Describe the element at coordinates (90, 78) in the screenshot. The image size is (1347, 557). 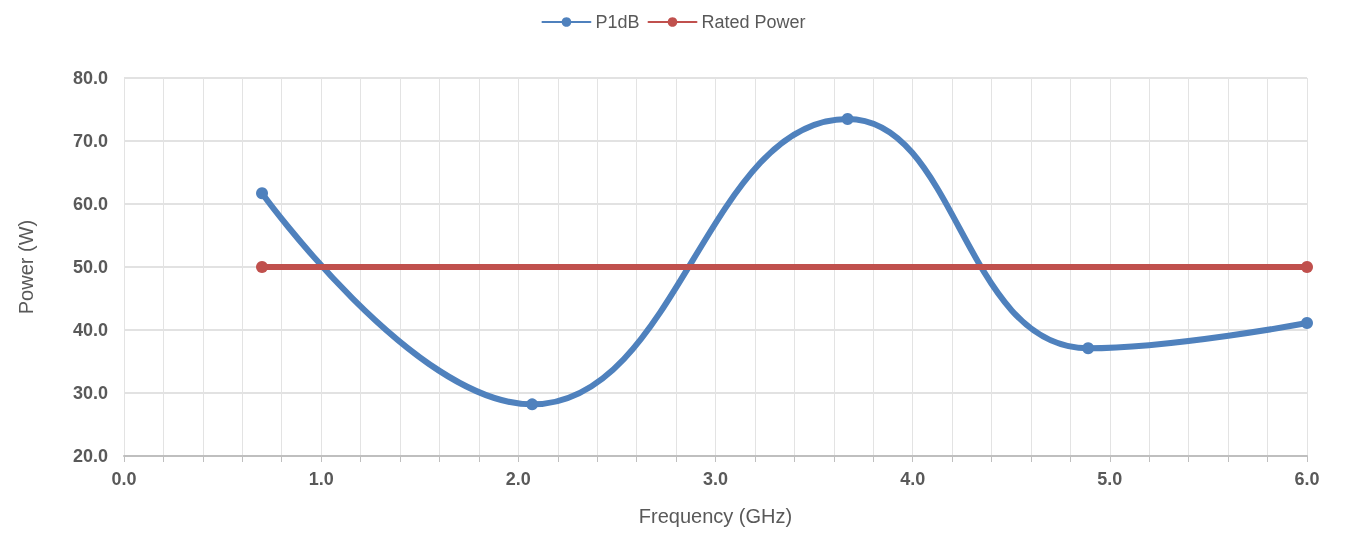
I see `y-tick-label: 80.0` at that location.